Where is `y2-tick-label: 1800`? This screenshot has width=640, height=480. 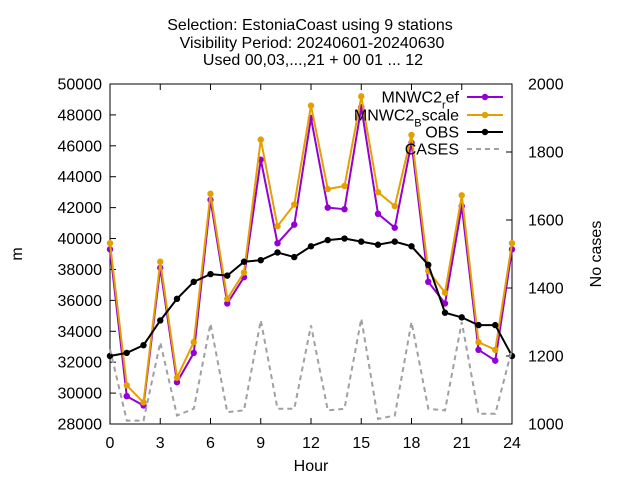 y2-tick-label: 1800 is located at coordinates (546, 153).